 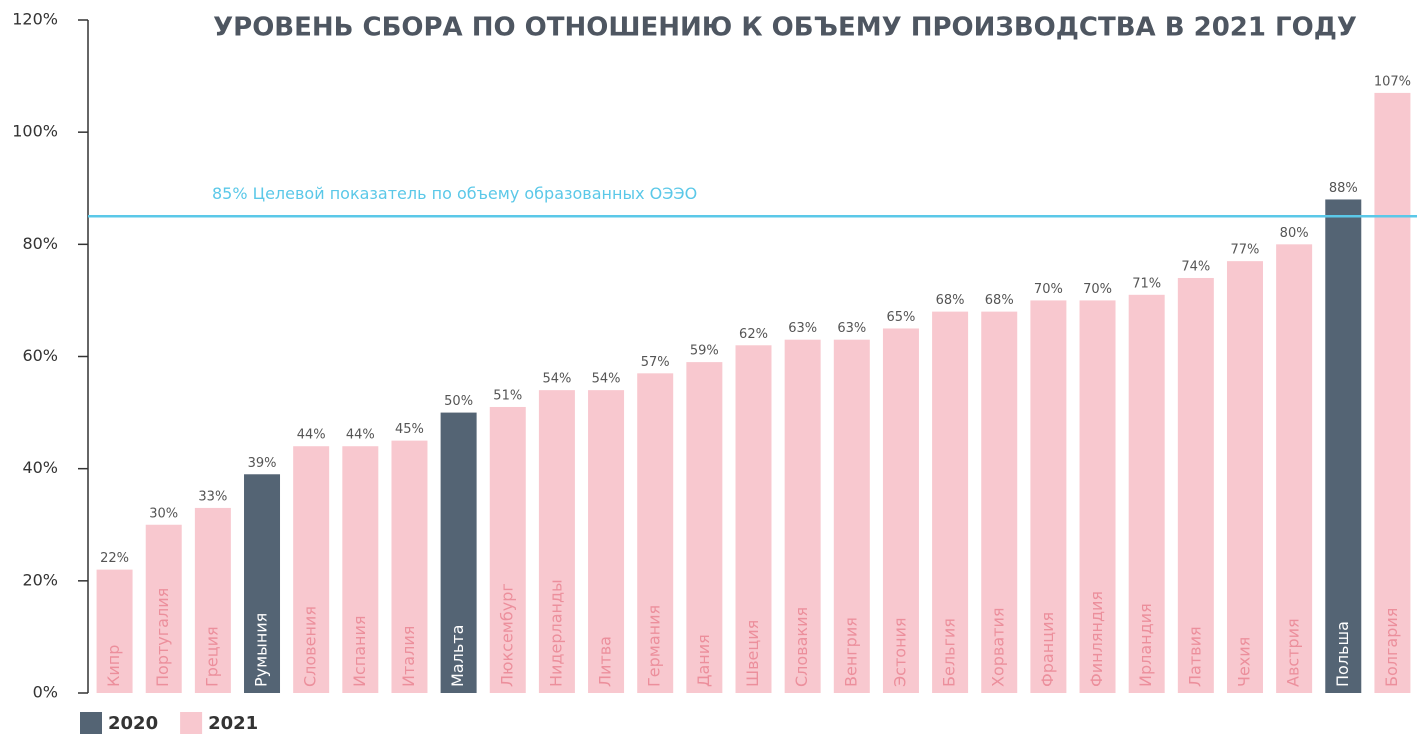 I want to click on category-label: Эстония, so click(x=899, y=652).